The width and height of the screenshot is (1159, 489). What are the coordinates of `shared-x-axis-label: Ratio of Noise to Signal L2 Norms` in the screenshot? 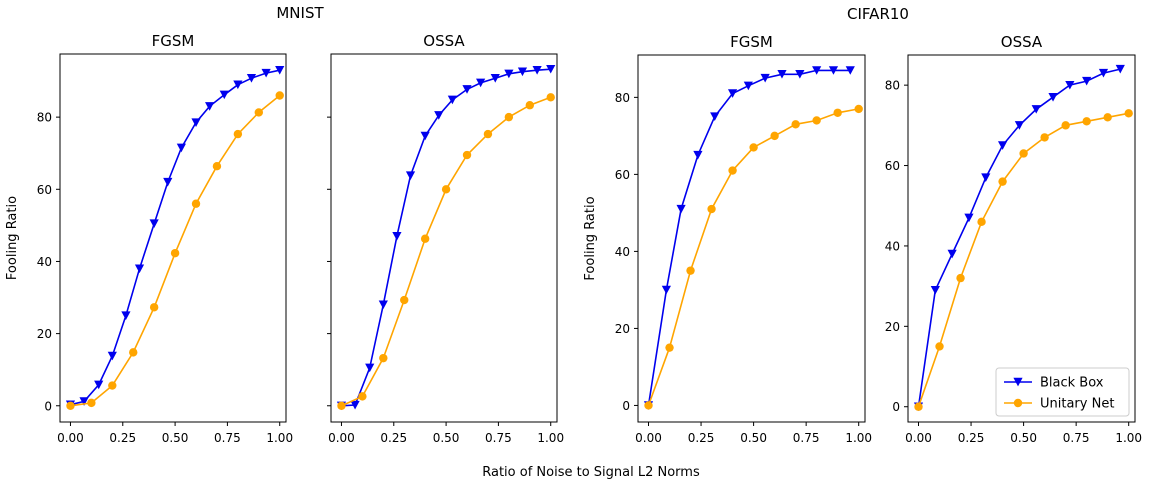 It's located at (591, 472).